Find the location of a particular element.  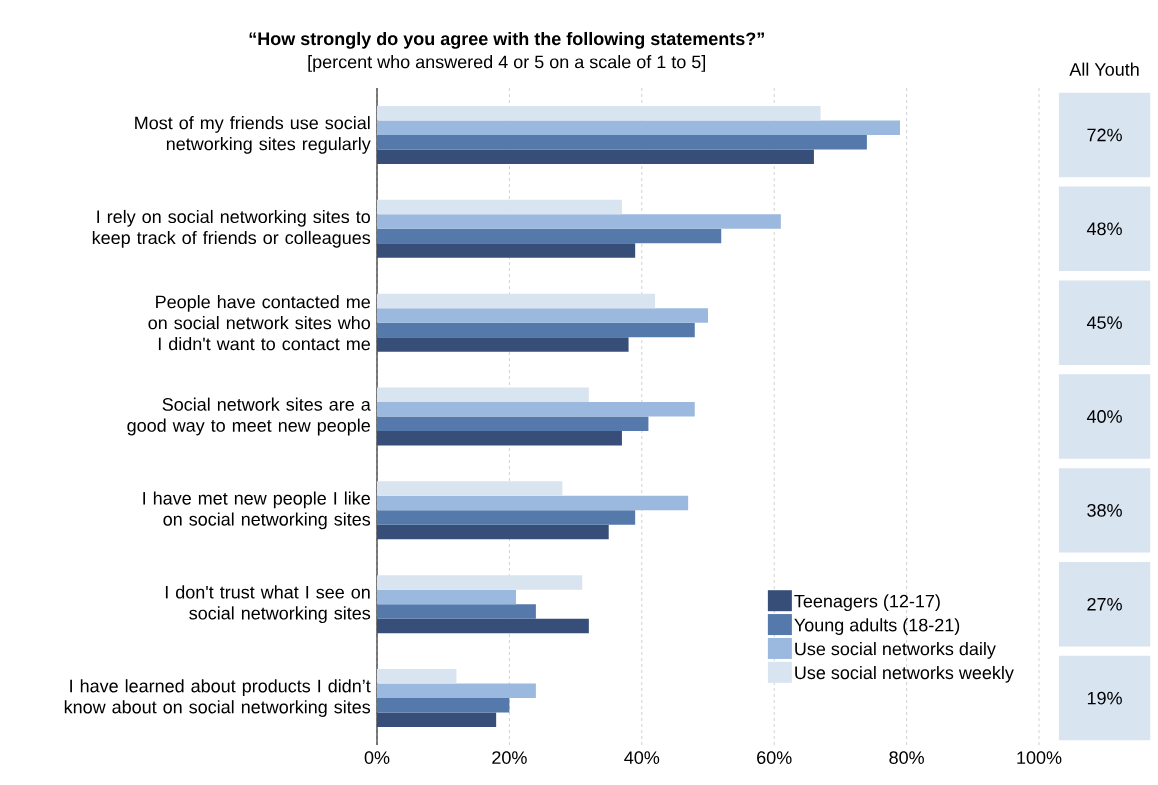

y-tick-label: Social network sites are a good way to meet new people is located at coordinates (249, 416).